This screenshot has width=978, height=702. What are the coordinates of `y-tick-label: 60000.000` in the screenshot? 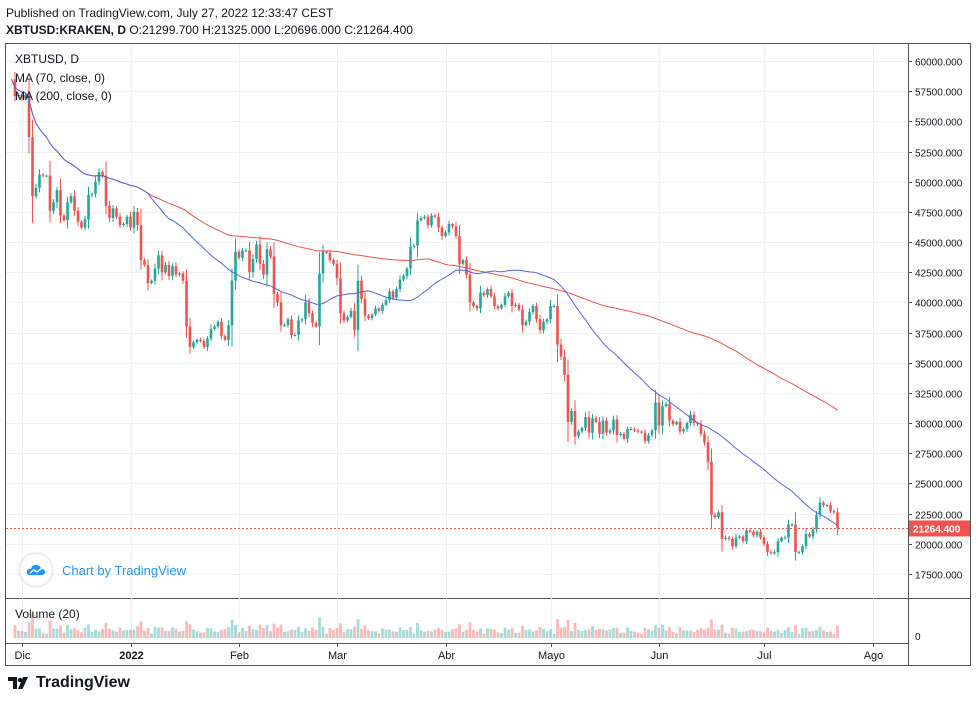 It's located at (939, 63).